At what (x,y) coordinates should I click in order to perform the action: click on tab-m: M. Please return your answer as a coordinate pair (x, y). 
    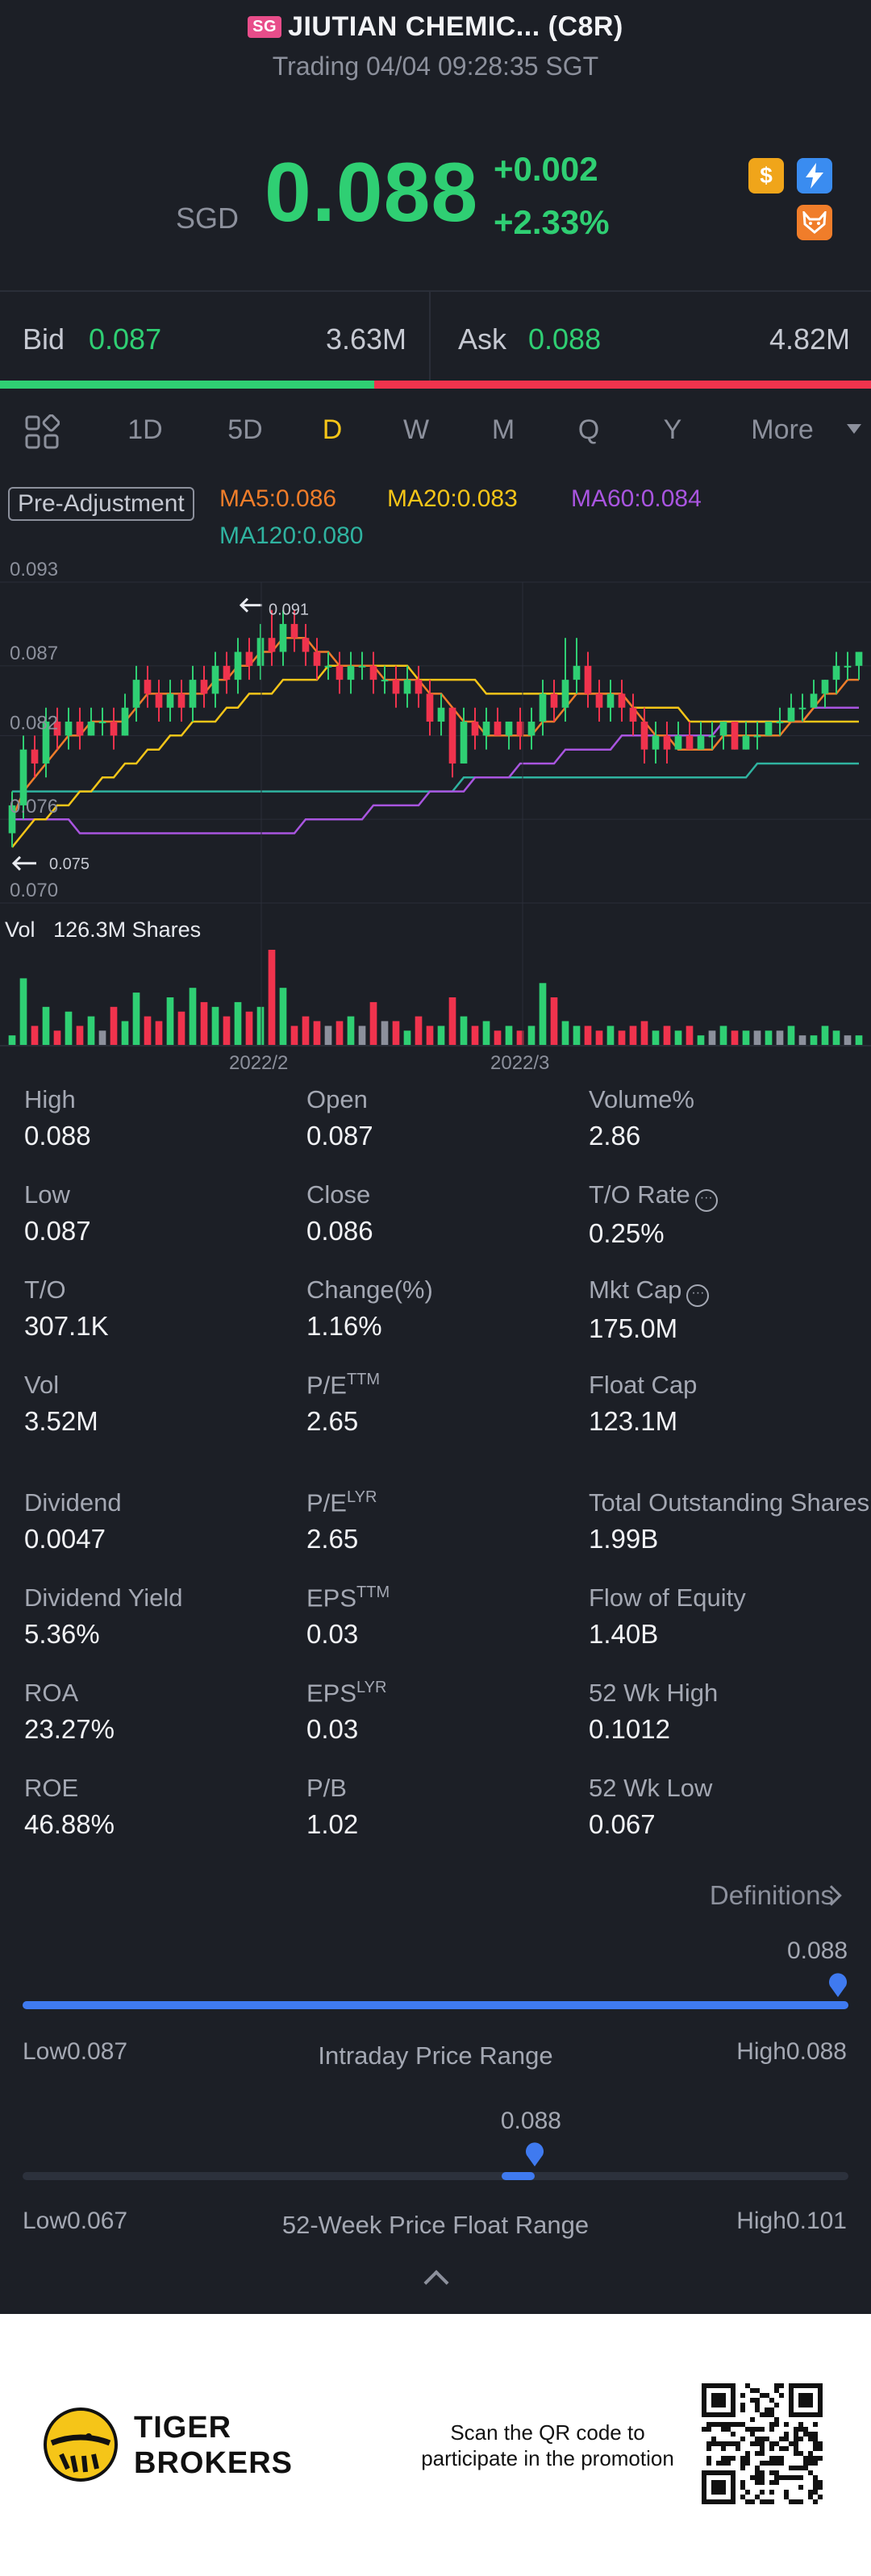
    Looking at the image, I should click on (503, 430).